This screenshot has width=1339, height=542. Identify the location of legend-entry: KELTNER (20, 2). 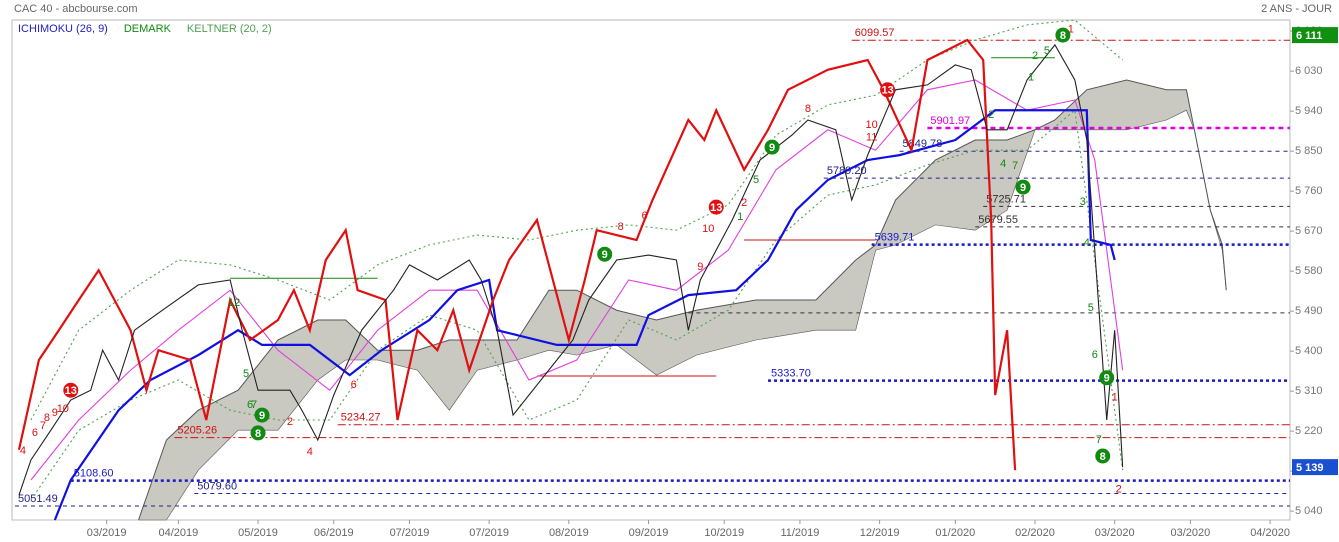
(229, 29).